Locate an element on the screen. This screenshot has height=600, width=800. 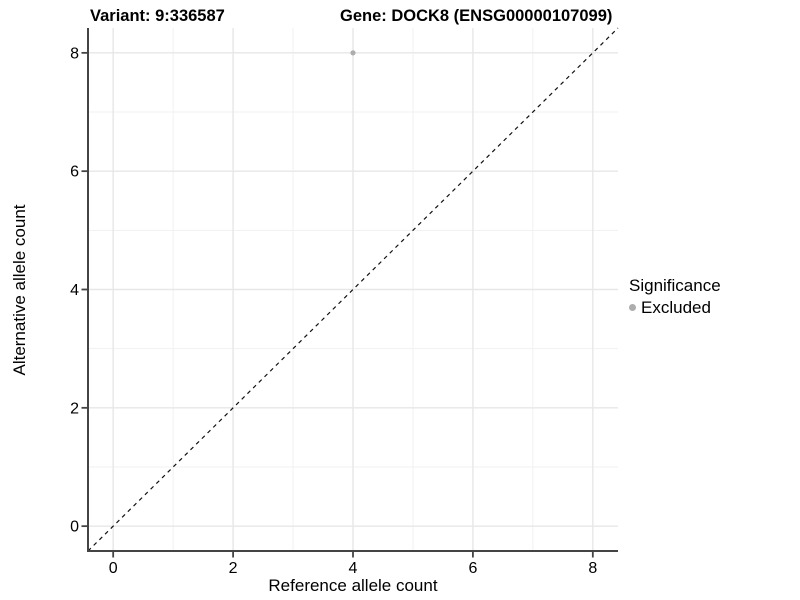
y-tick-labels: 0 2 4 6 8 is located at coordinates (74, 290).